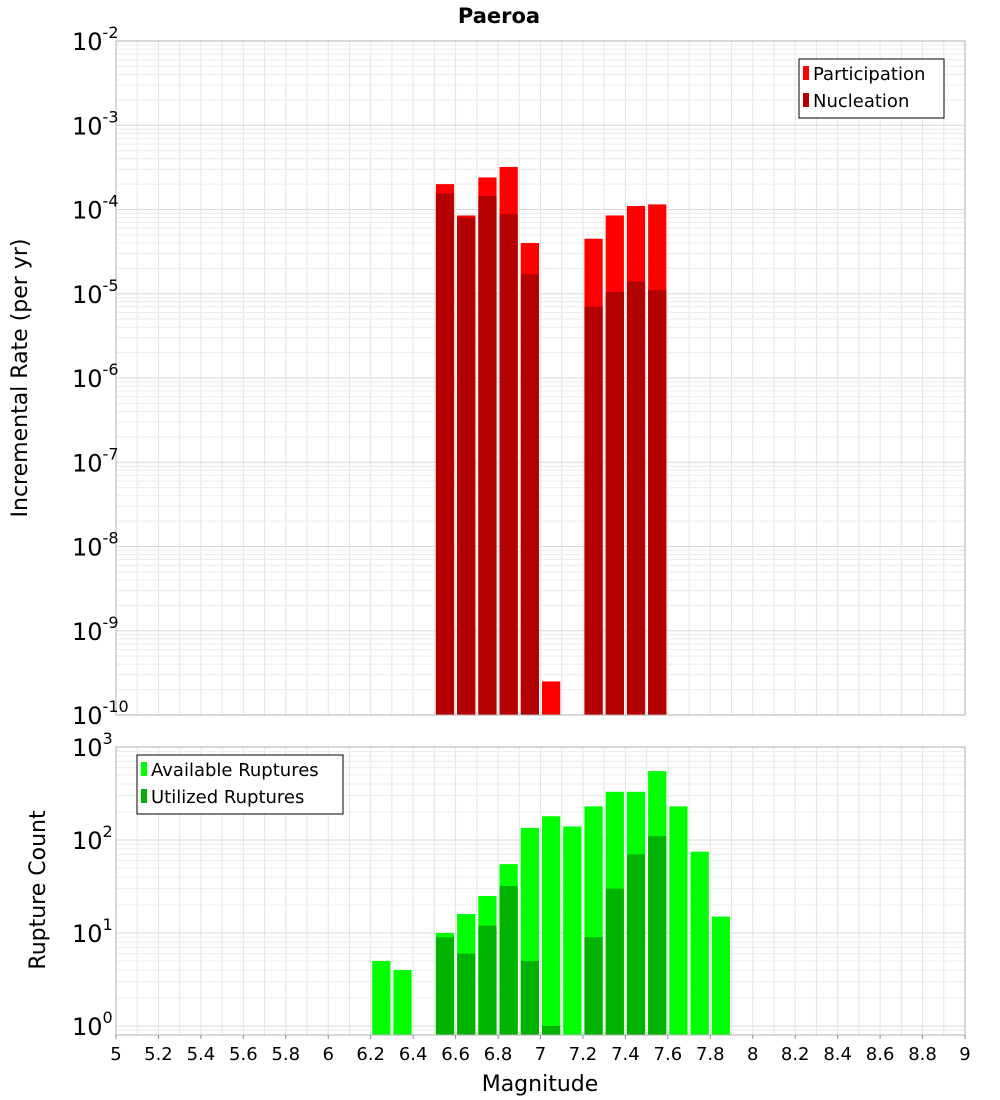  I want to click on x-tick-label: 8.8, so click(922, 1054).